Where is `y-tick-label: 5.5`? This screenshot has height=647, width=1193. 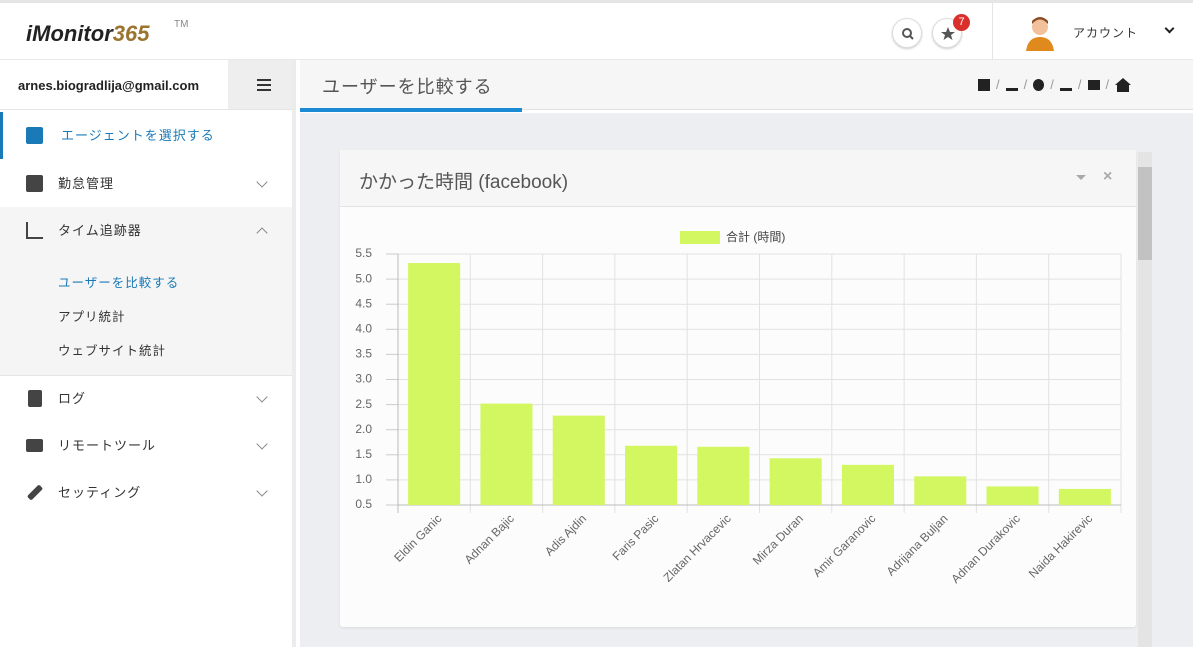 y-tick-label: 5.5 is located at coordinates (363, 253).